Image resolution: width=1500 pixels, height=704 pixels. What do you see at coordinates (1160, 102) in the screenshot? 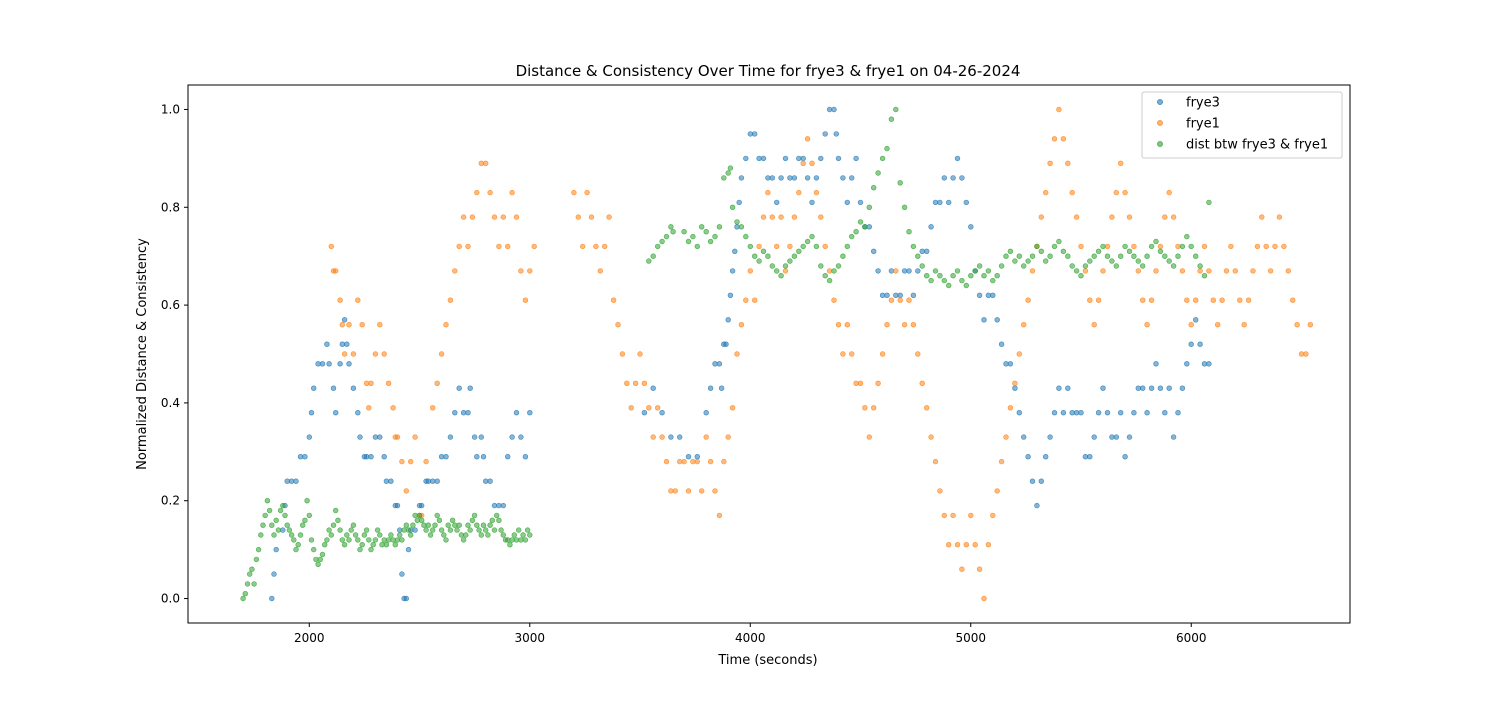
I see `legend-marker` at bounding box center [1160, 102].